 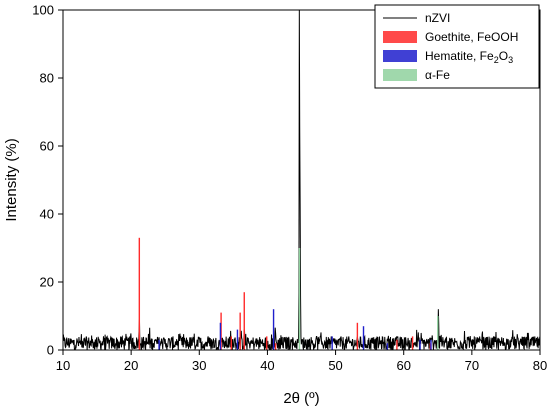 What do you see at coordinates (267, 365) in the screenshot?
I see `x-tick-label: 40` at bounding box center [267, 365].